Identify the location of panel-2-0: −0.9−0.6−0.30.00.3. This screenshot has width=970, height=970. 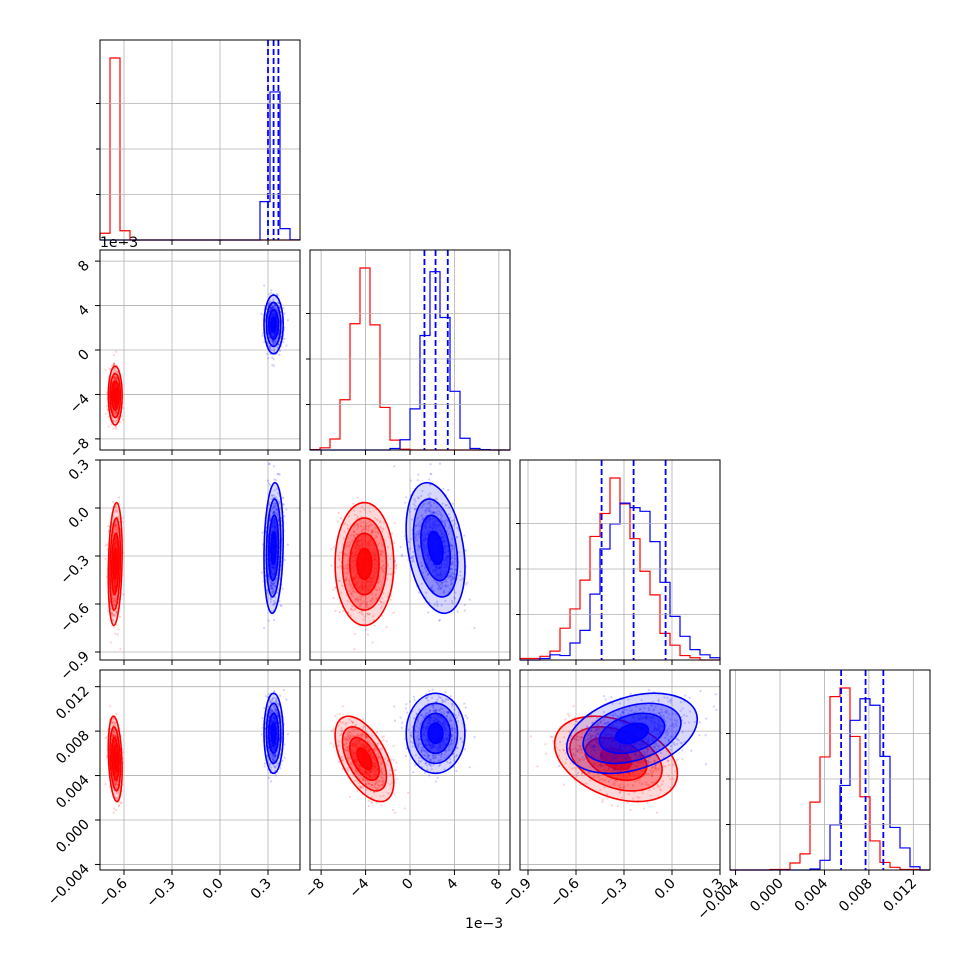
(179, 570).